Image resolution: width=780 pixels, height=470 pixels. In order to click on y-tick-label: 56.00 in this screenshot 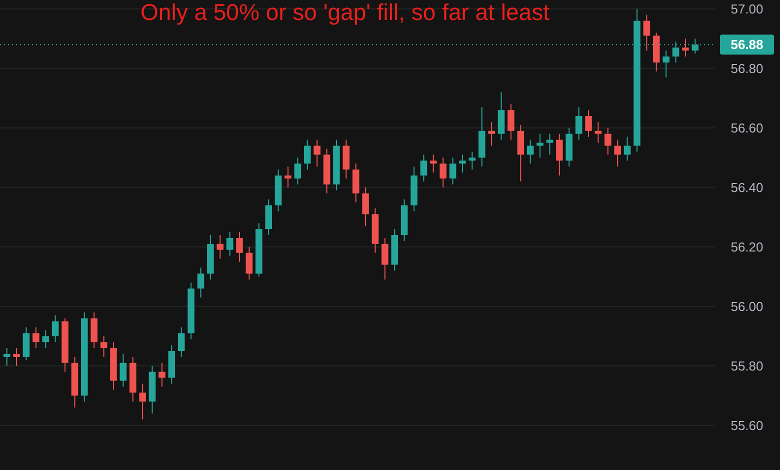, I will do `click(747, 306)`.